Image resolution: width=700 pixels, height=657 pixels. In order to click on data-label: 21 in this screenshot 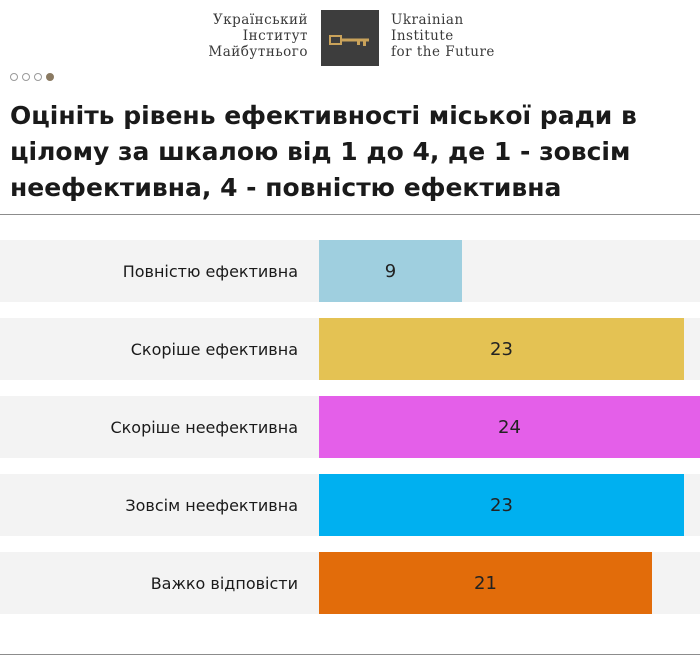, I will do `click(485, 583)`.